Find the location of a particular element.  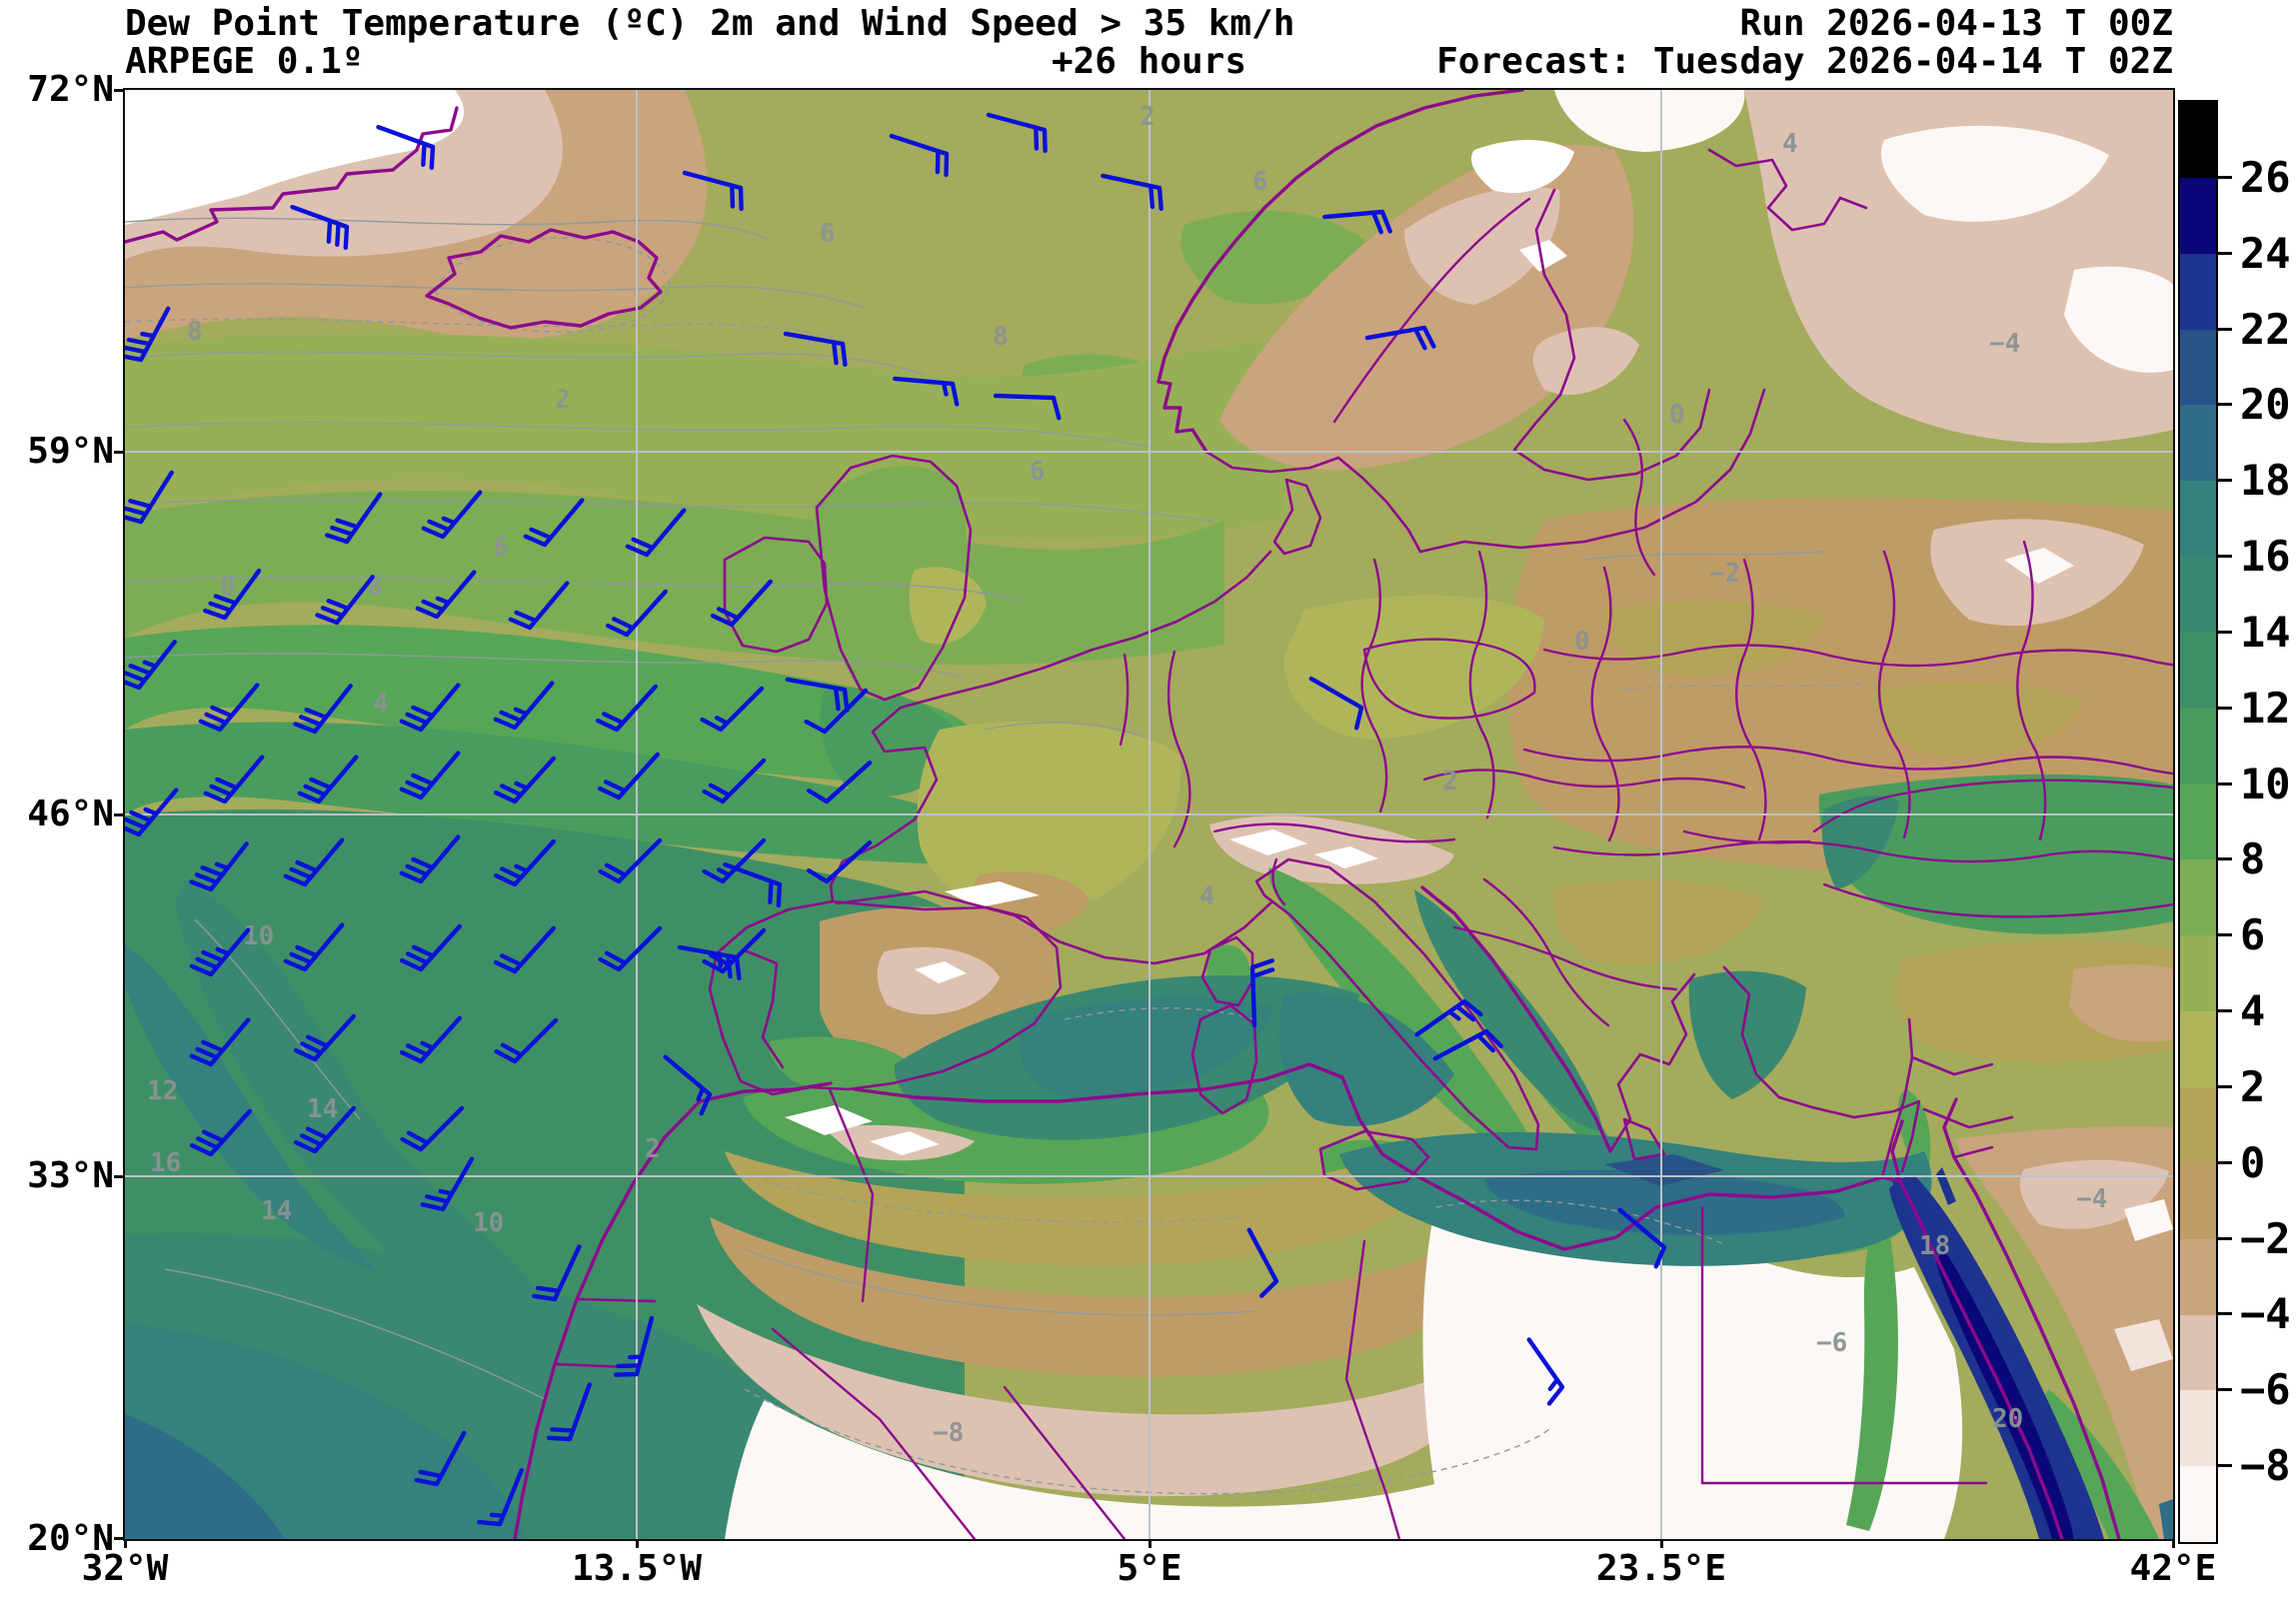

contour-label: −2 is located at coordinates (1724, 574).